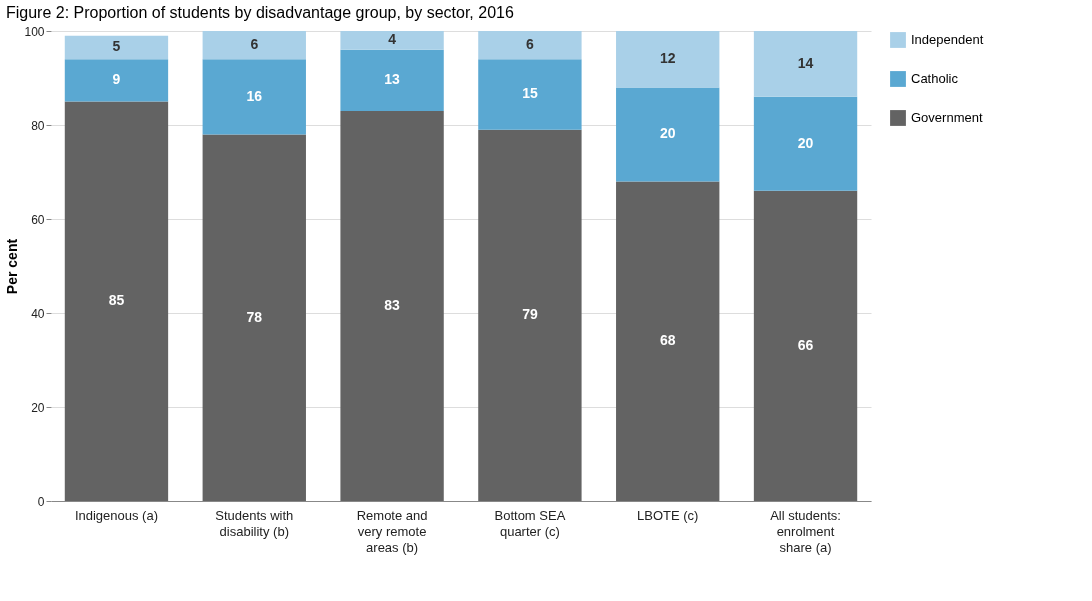 The height and width of the screenshot is (601, 1092). I want to click on data-label: 4, so click(392, 39).